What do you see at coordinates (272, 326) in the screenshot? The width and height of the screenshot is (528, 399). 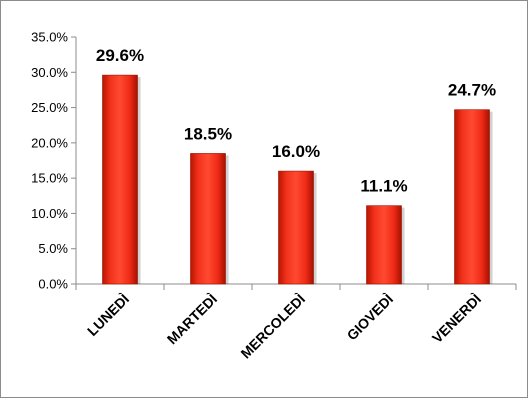 I see `x-tick-label: MERCOLEDÌ` at bounding box center [272, 326].